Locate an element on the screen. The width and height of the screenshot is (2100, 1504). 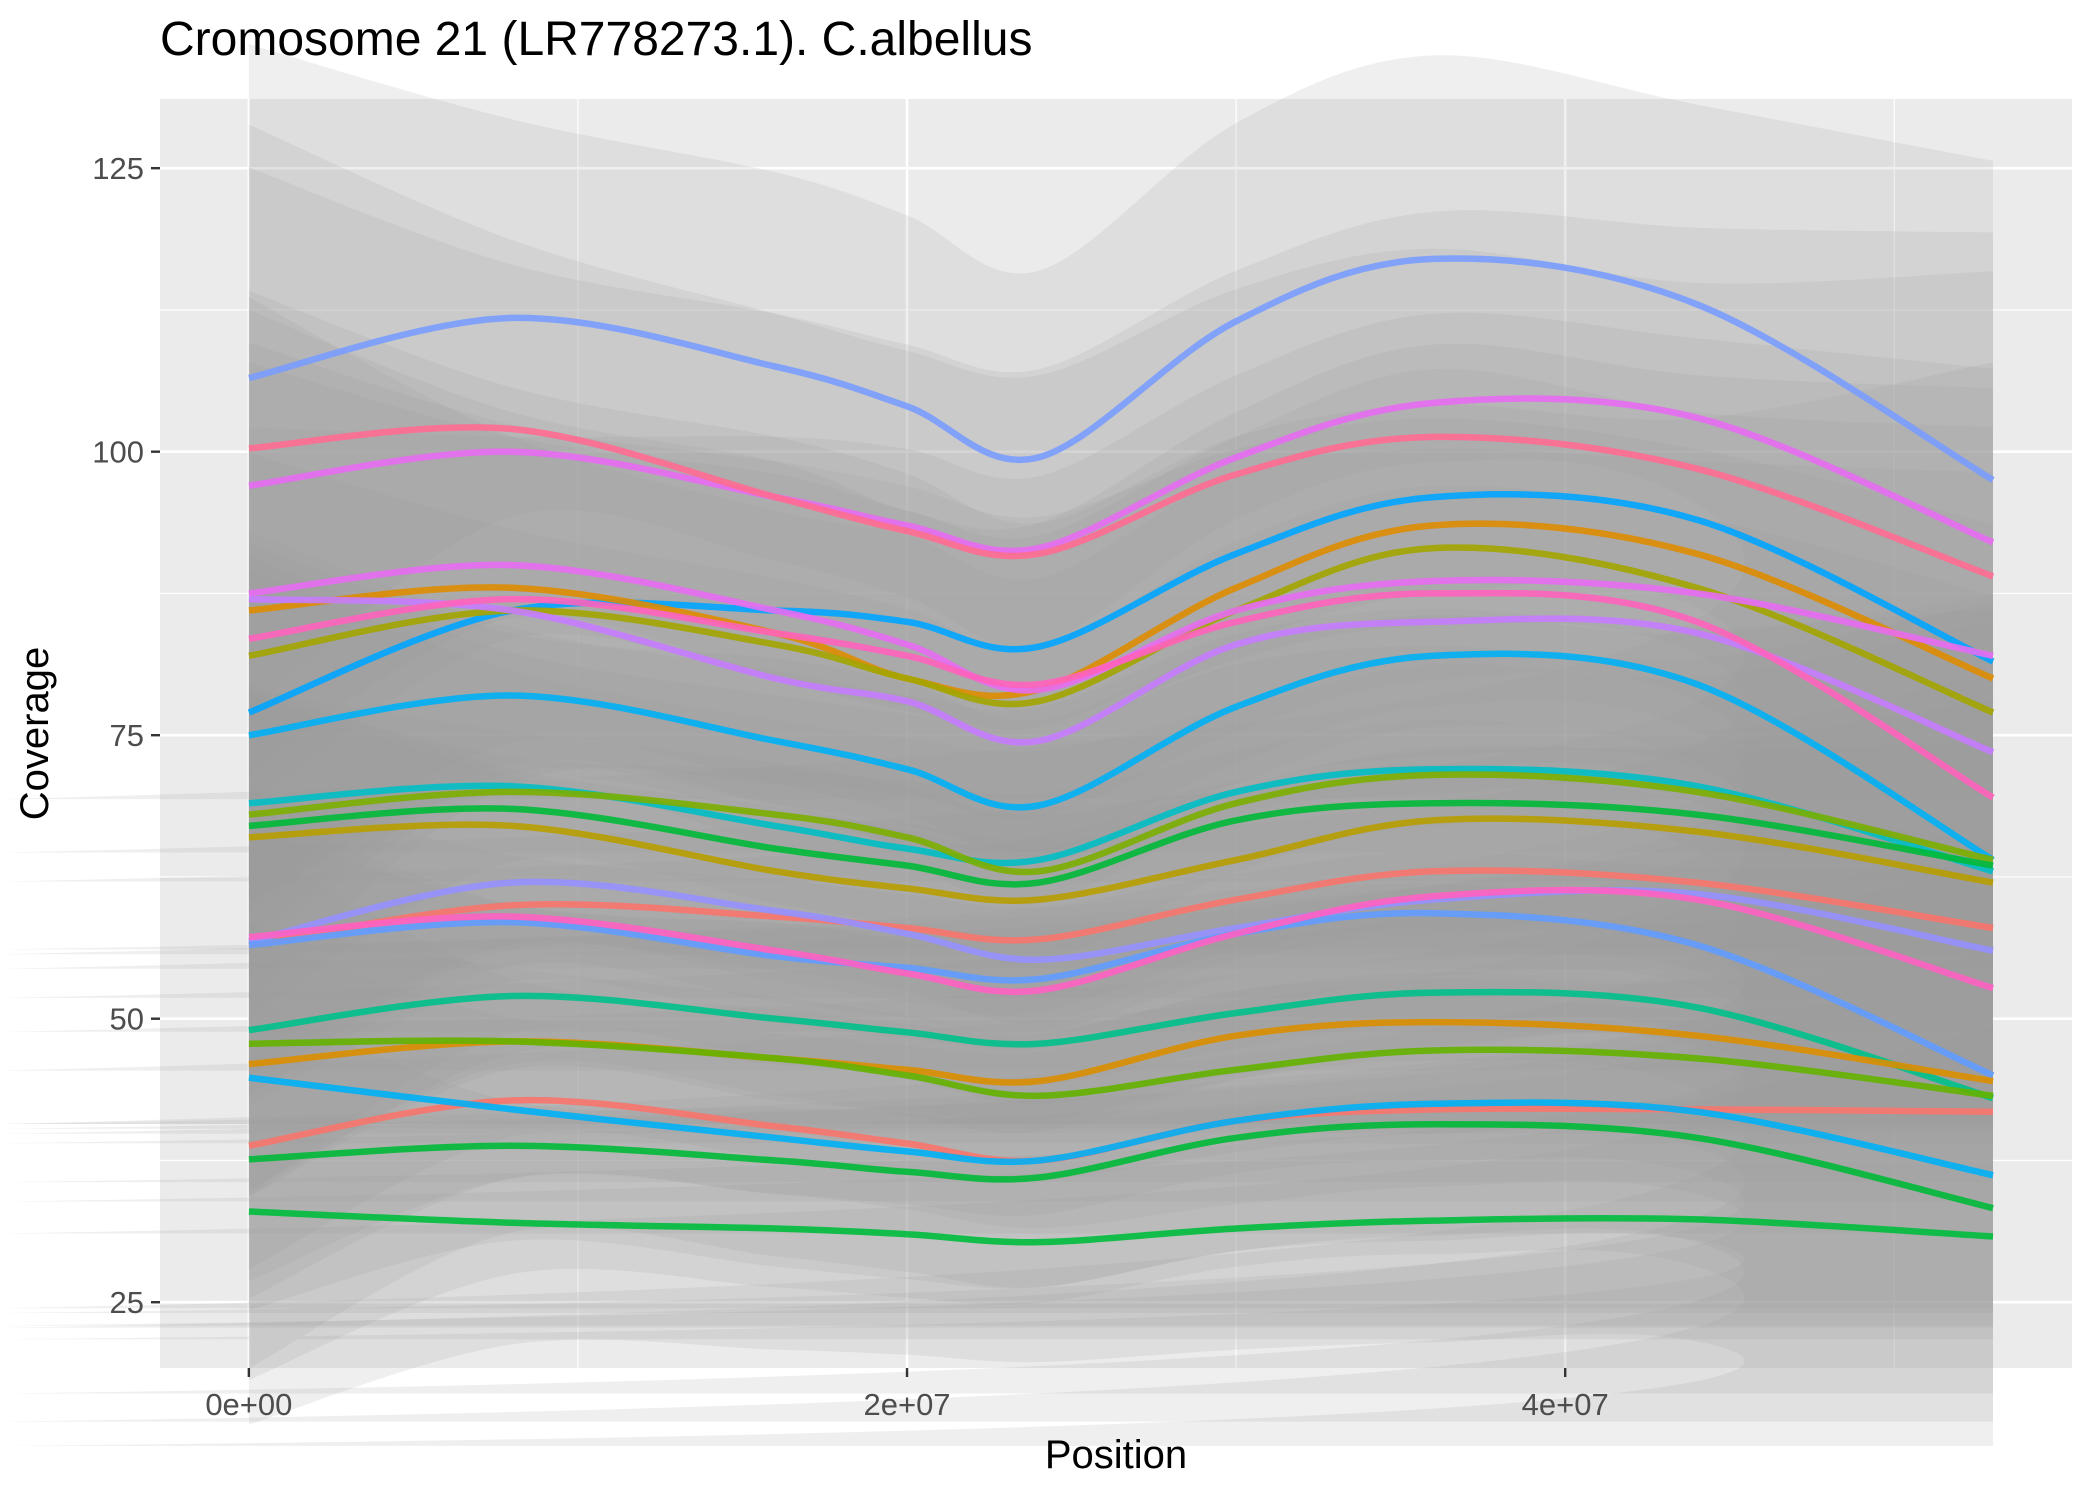
y-tick-label: 50 is located at coordinates (127, 1019).